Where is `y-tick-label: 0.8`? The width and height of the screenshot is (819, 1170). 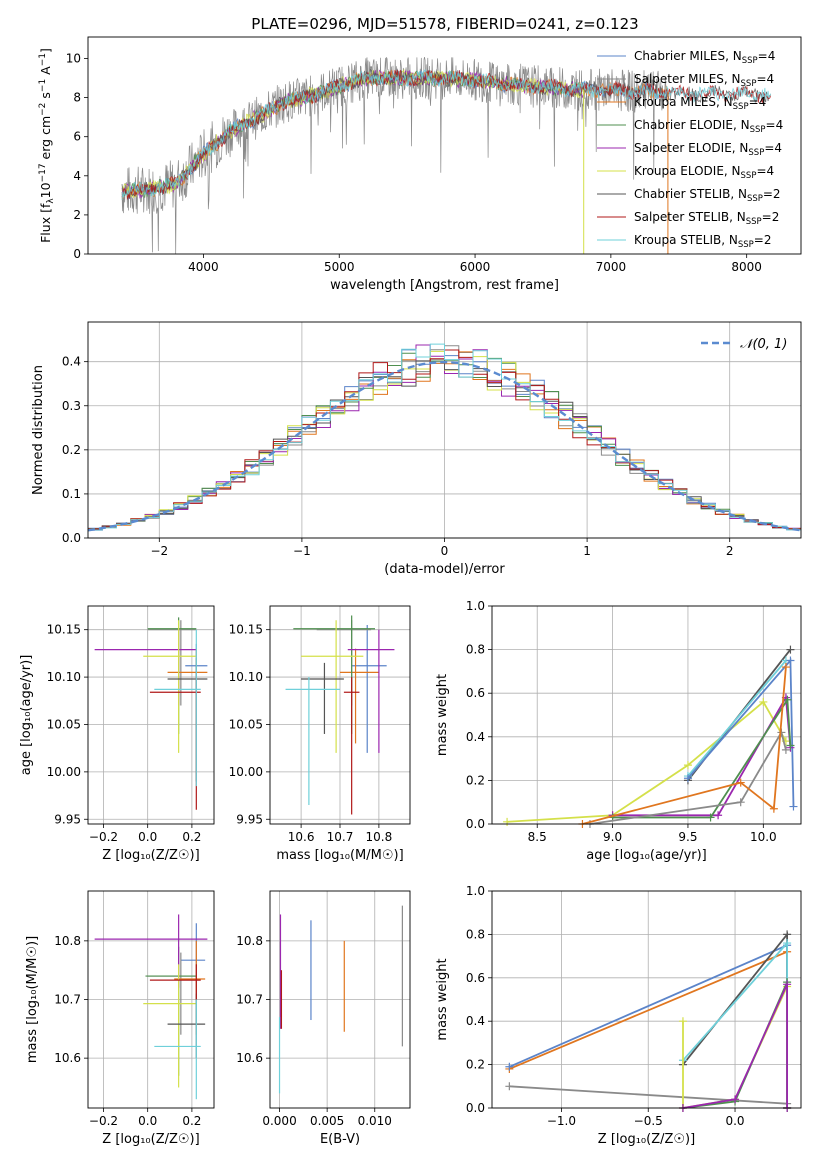
y-tick-label: 0.8 is located at coordinates (475, 934).